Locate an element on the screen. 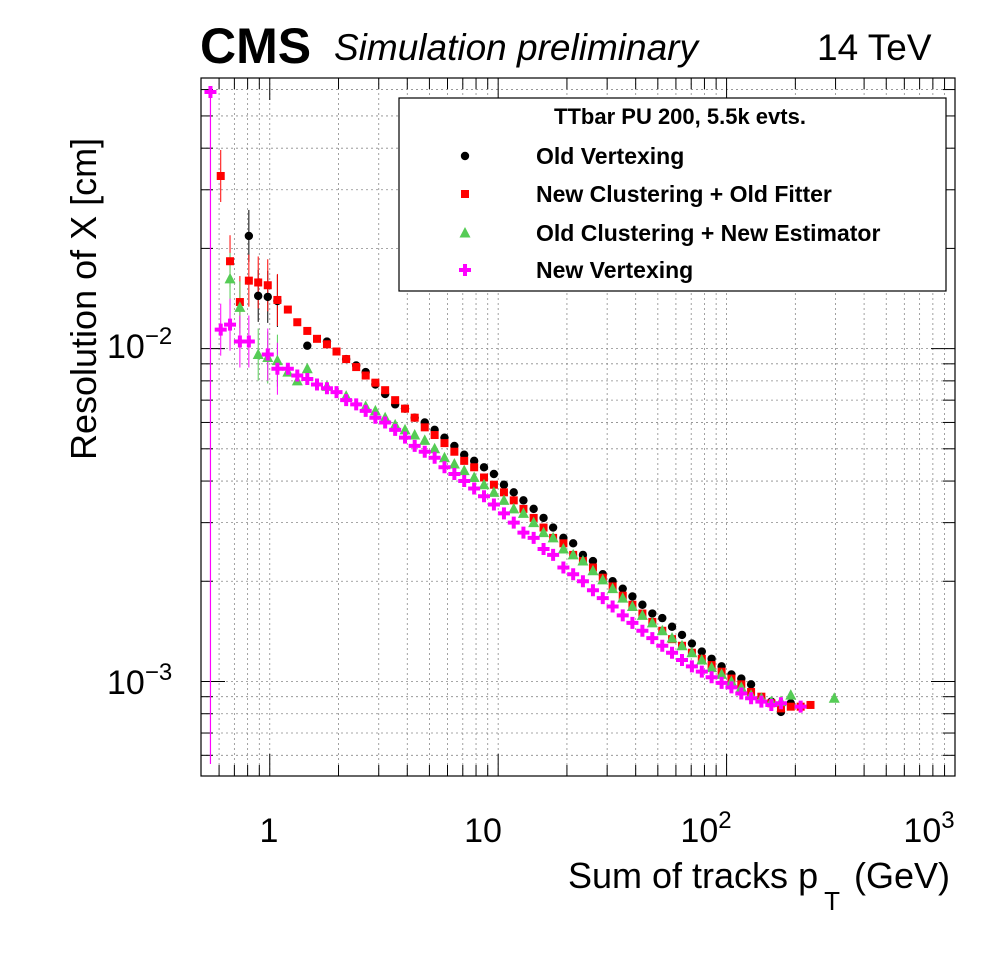  legend-box is located at coordinates (672, 194).